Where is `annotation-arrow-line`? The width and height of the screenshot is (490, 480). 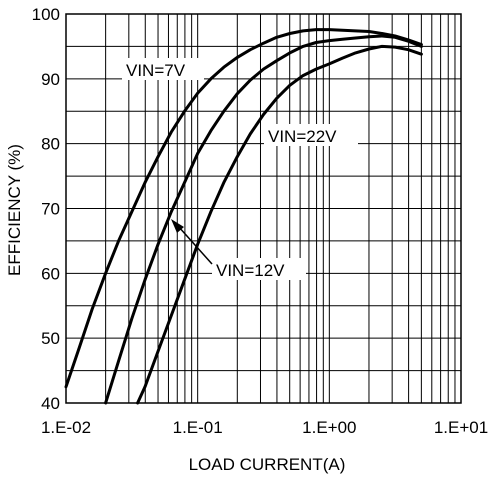 annotation-arrow-line is located at coordinates (195, 245).